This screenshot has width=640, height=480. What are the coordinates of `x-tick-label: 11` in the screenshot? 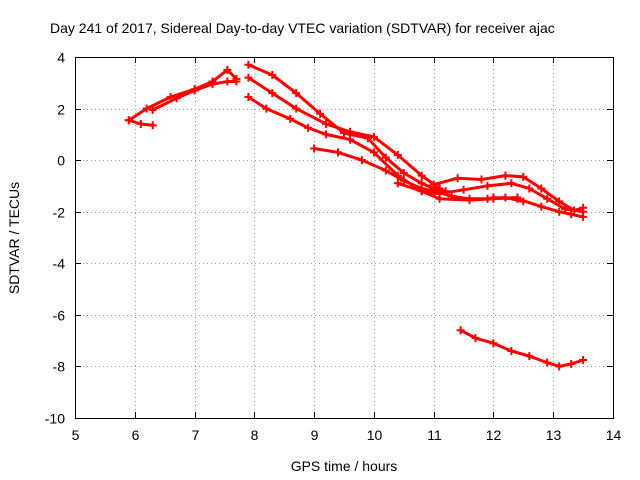 It's located at (434, 435).